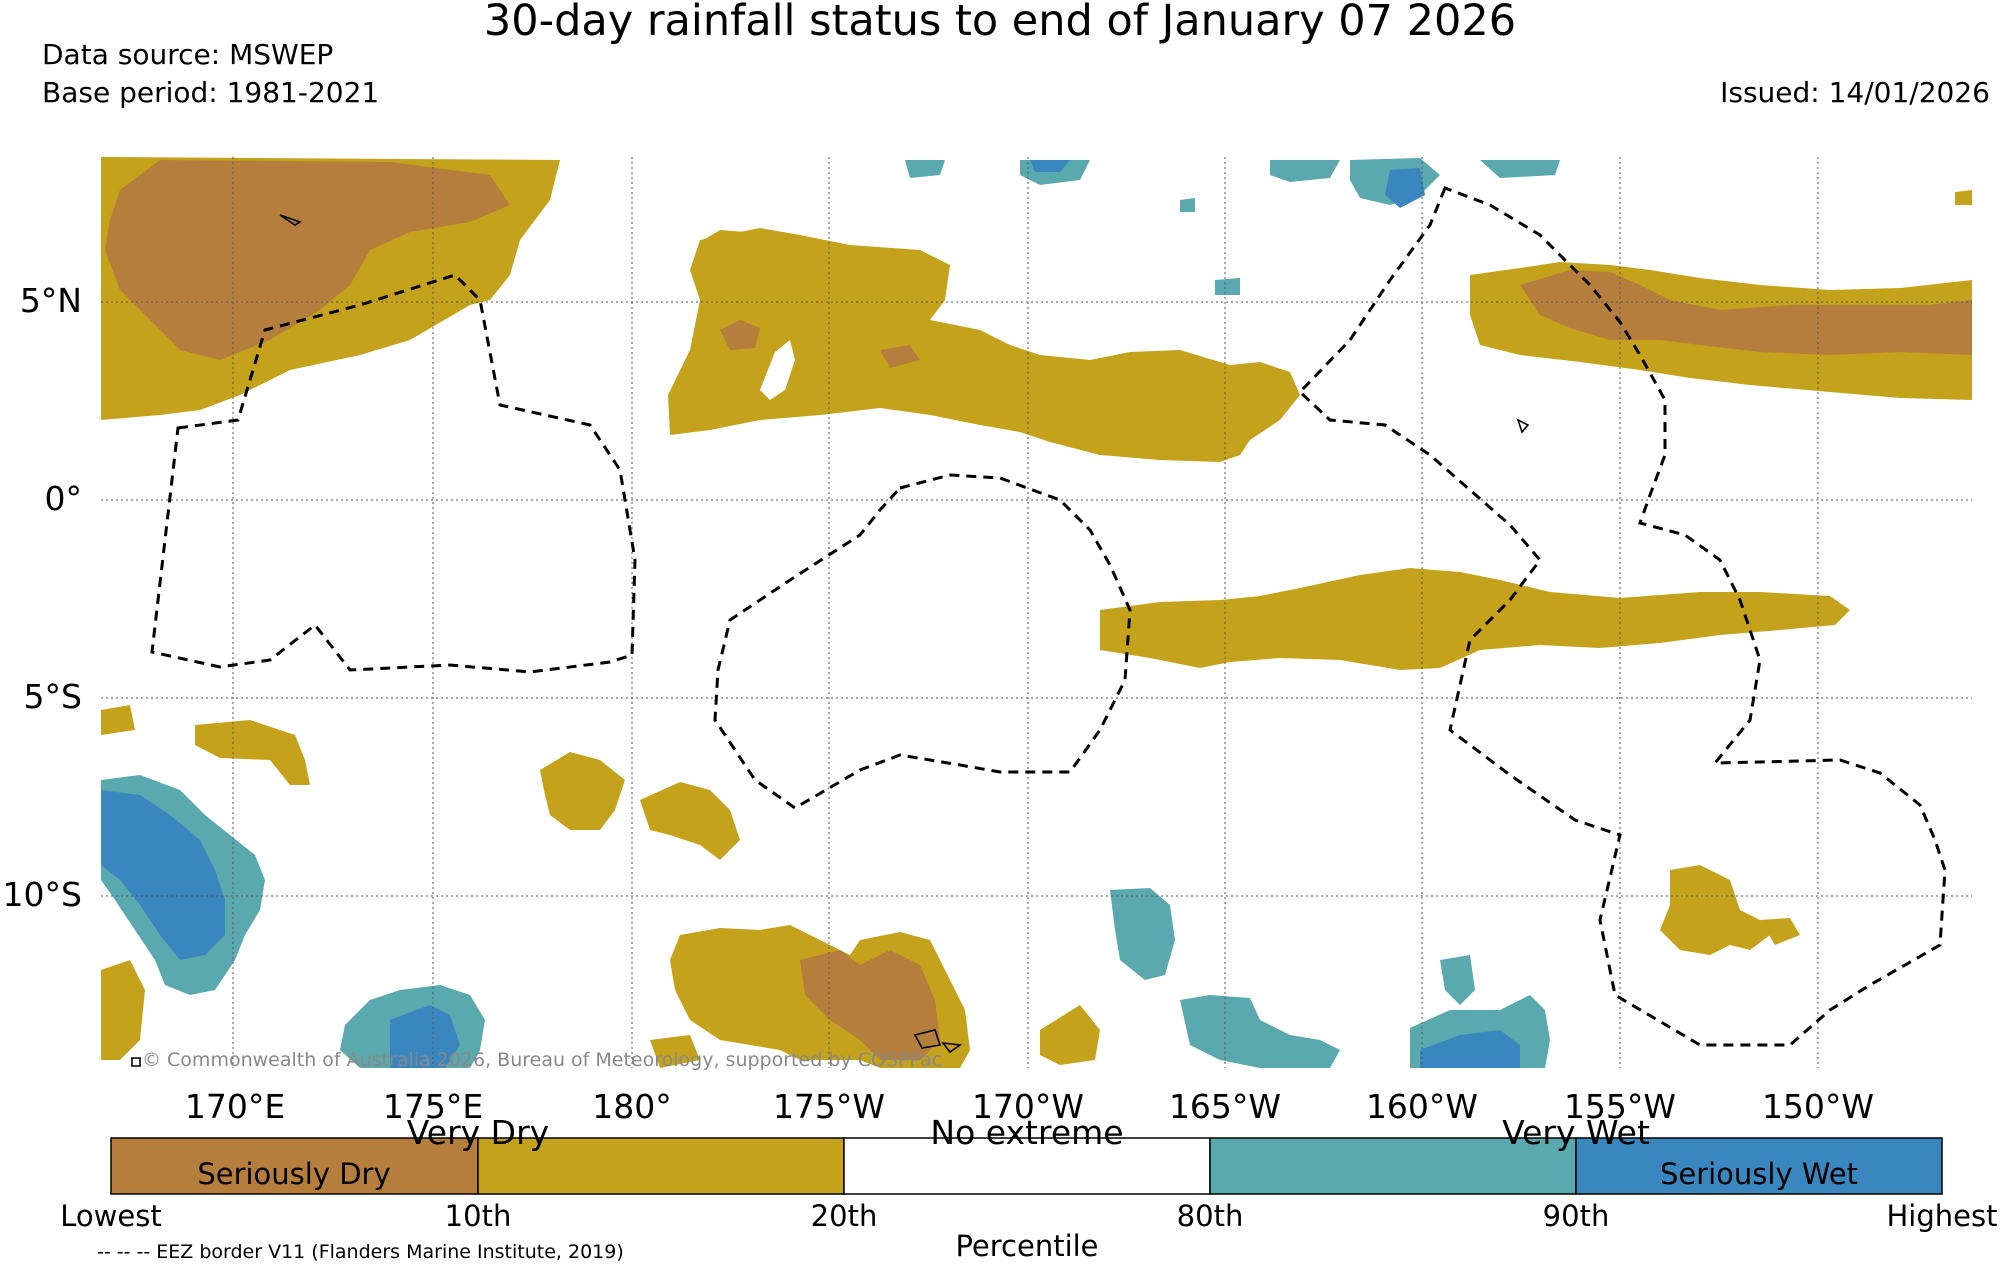  I want to click on dry-region-central-north, so click(984, 345).